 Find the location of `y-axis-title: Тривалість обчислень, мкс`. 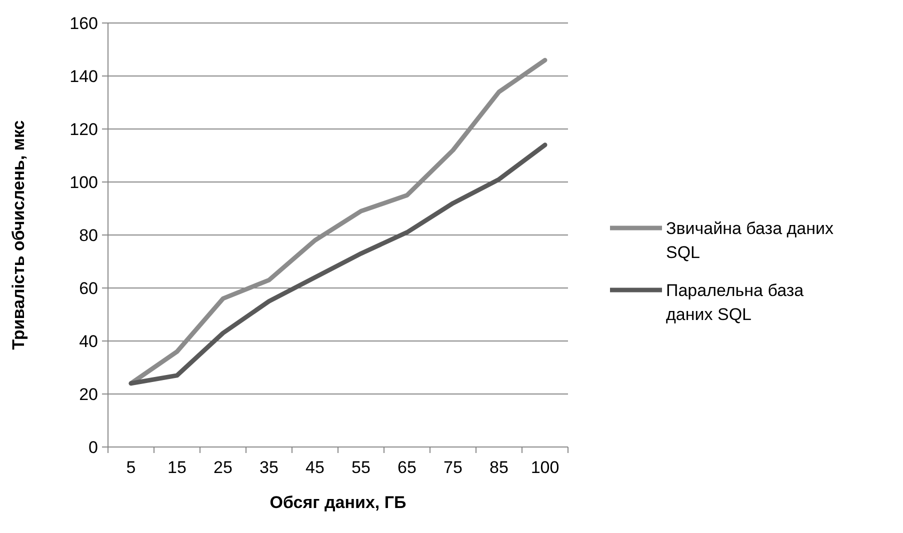

y-axis-title: Тривалість обчислень, мкс is located at coordinates (18, 235).